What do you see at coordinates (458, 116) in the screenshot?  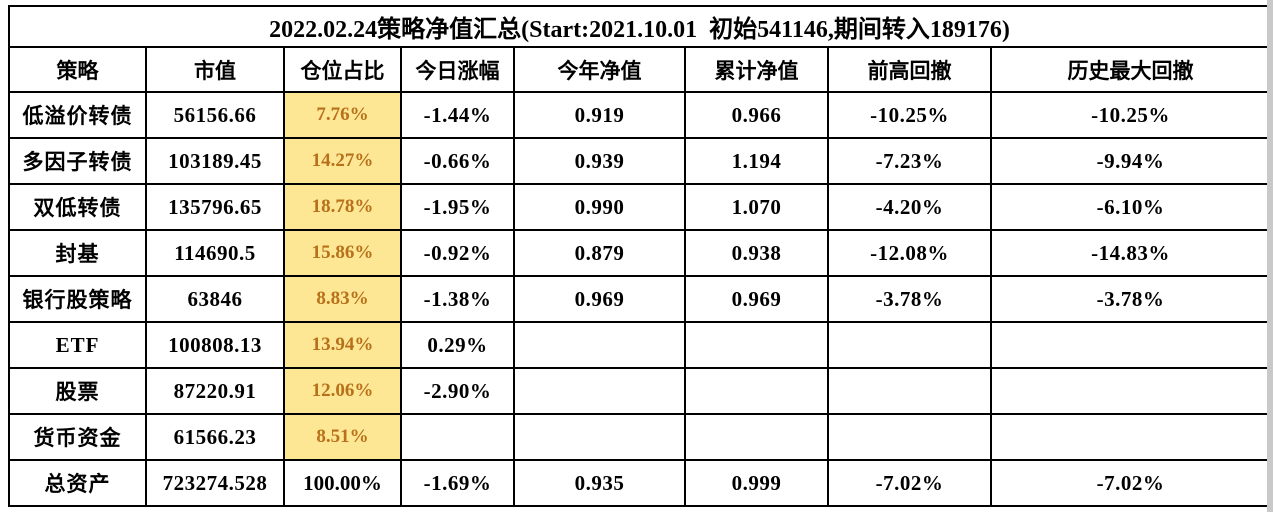 I see `table-cell: -1.44%` at bounding box center [458, 116].